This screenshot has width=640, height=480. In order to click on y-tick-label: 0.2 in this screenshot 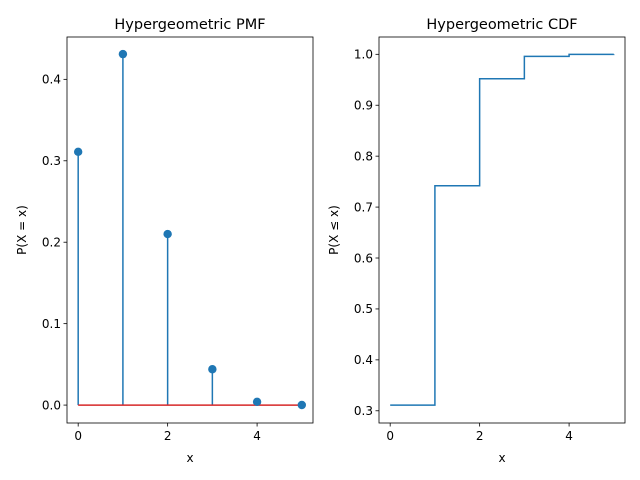, I will do `click(51, 243)`.